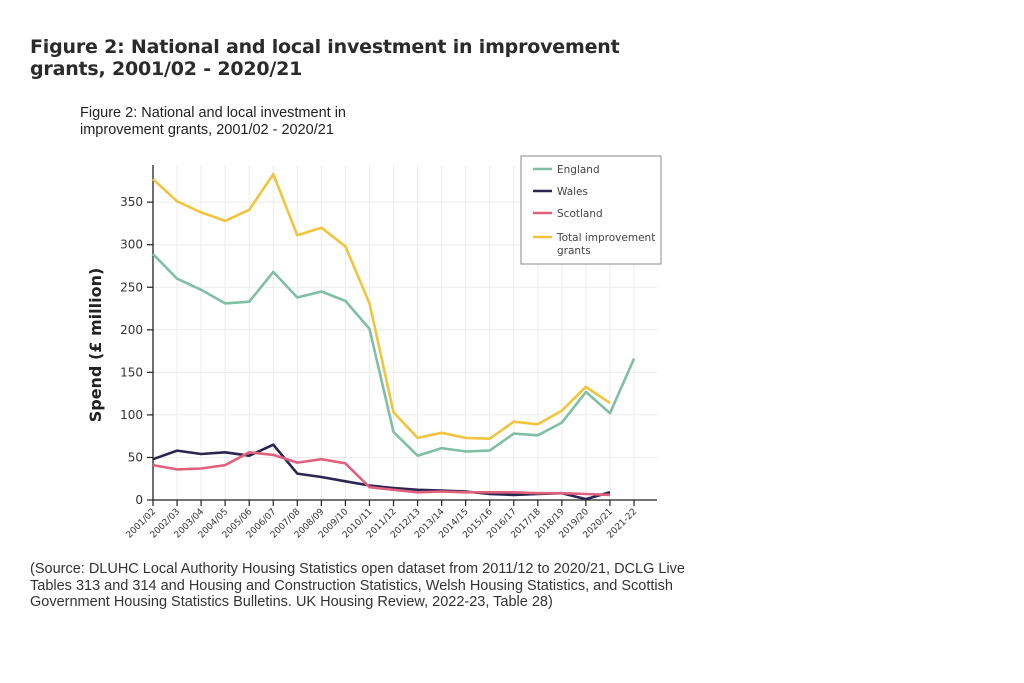 This screenshot has width=1024, height=683. Describe the element at coordinates (136, 351) in the screenshot. I see `y-axis-ticks: 0 50 100 150 200 250 300 350` at that location.